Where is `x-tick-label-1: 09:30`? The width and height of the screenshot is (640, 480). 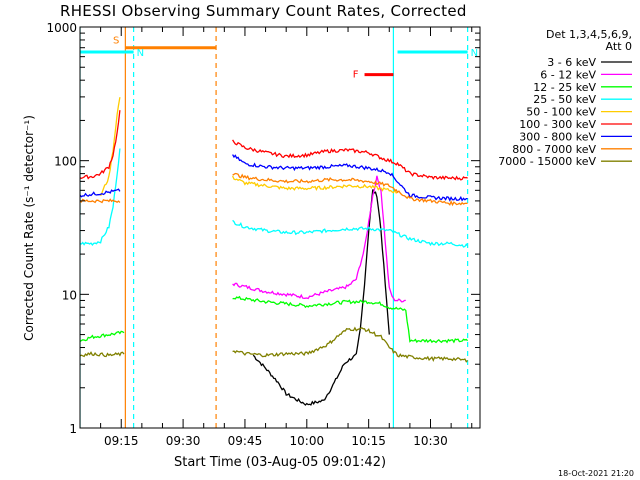
x-tick-label-1: 09:30 is located at coordinates (183, 441).